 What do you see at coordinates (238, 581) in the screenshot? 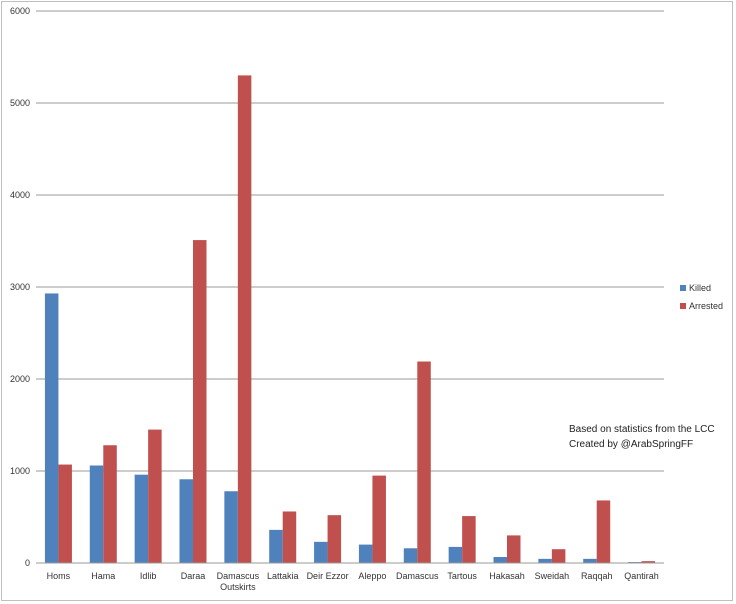
I see `x-tick-label: Damascus Outskirts` at bounding box center [238, 581].